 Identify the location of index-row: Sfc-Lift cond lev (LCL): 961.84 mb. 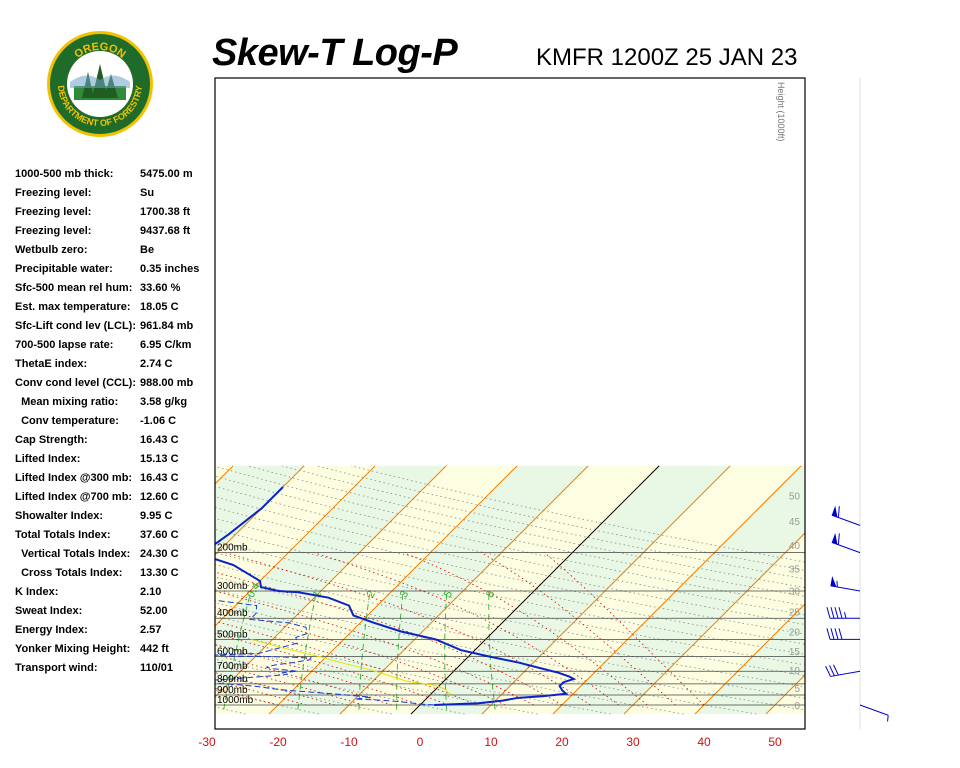
(115, 329).